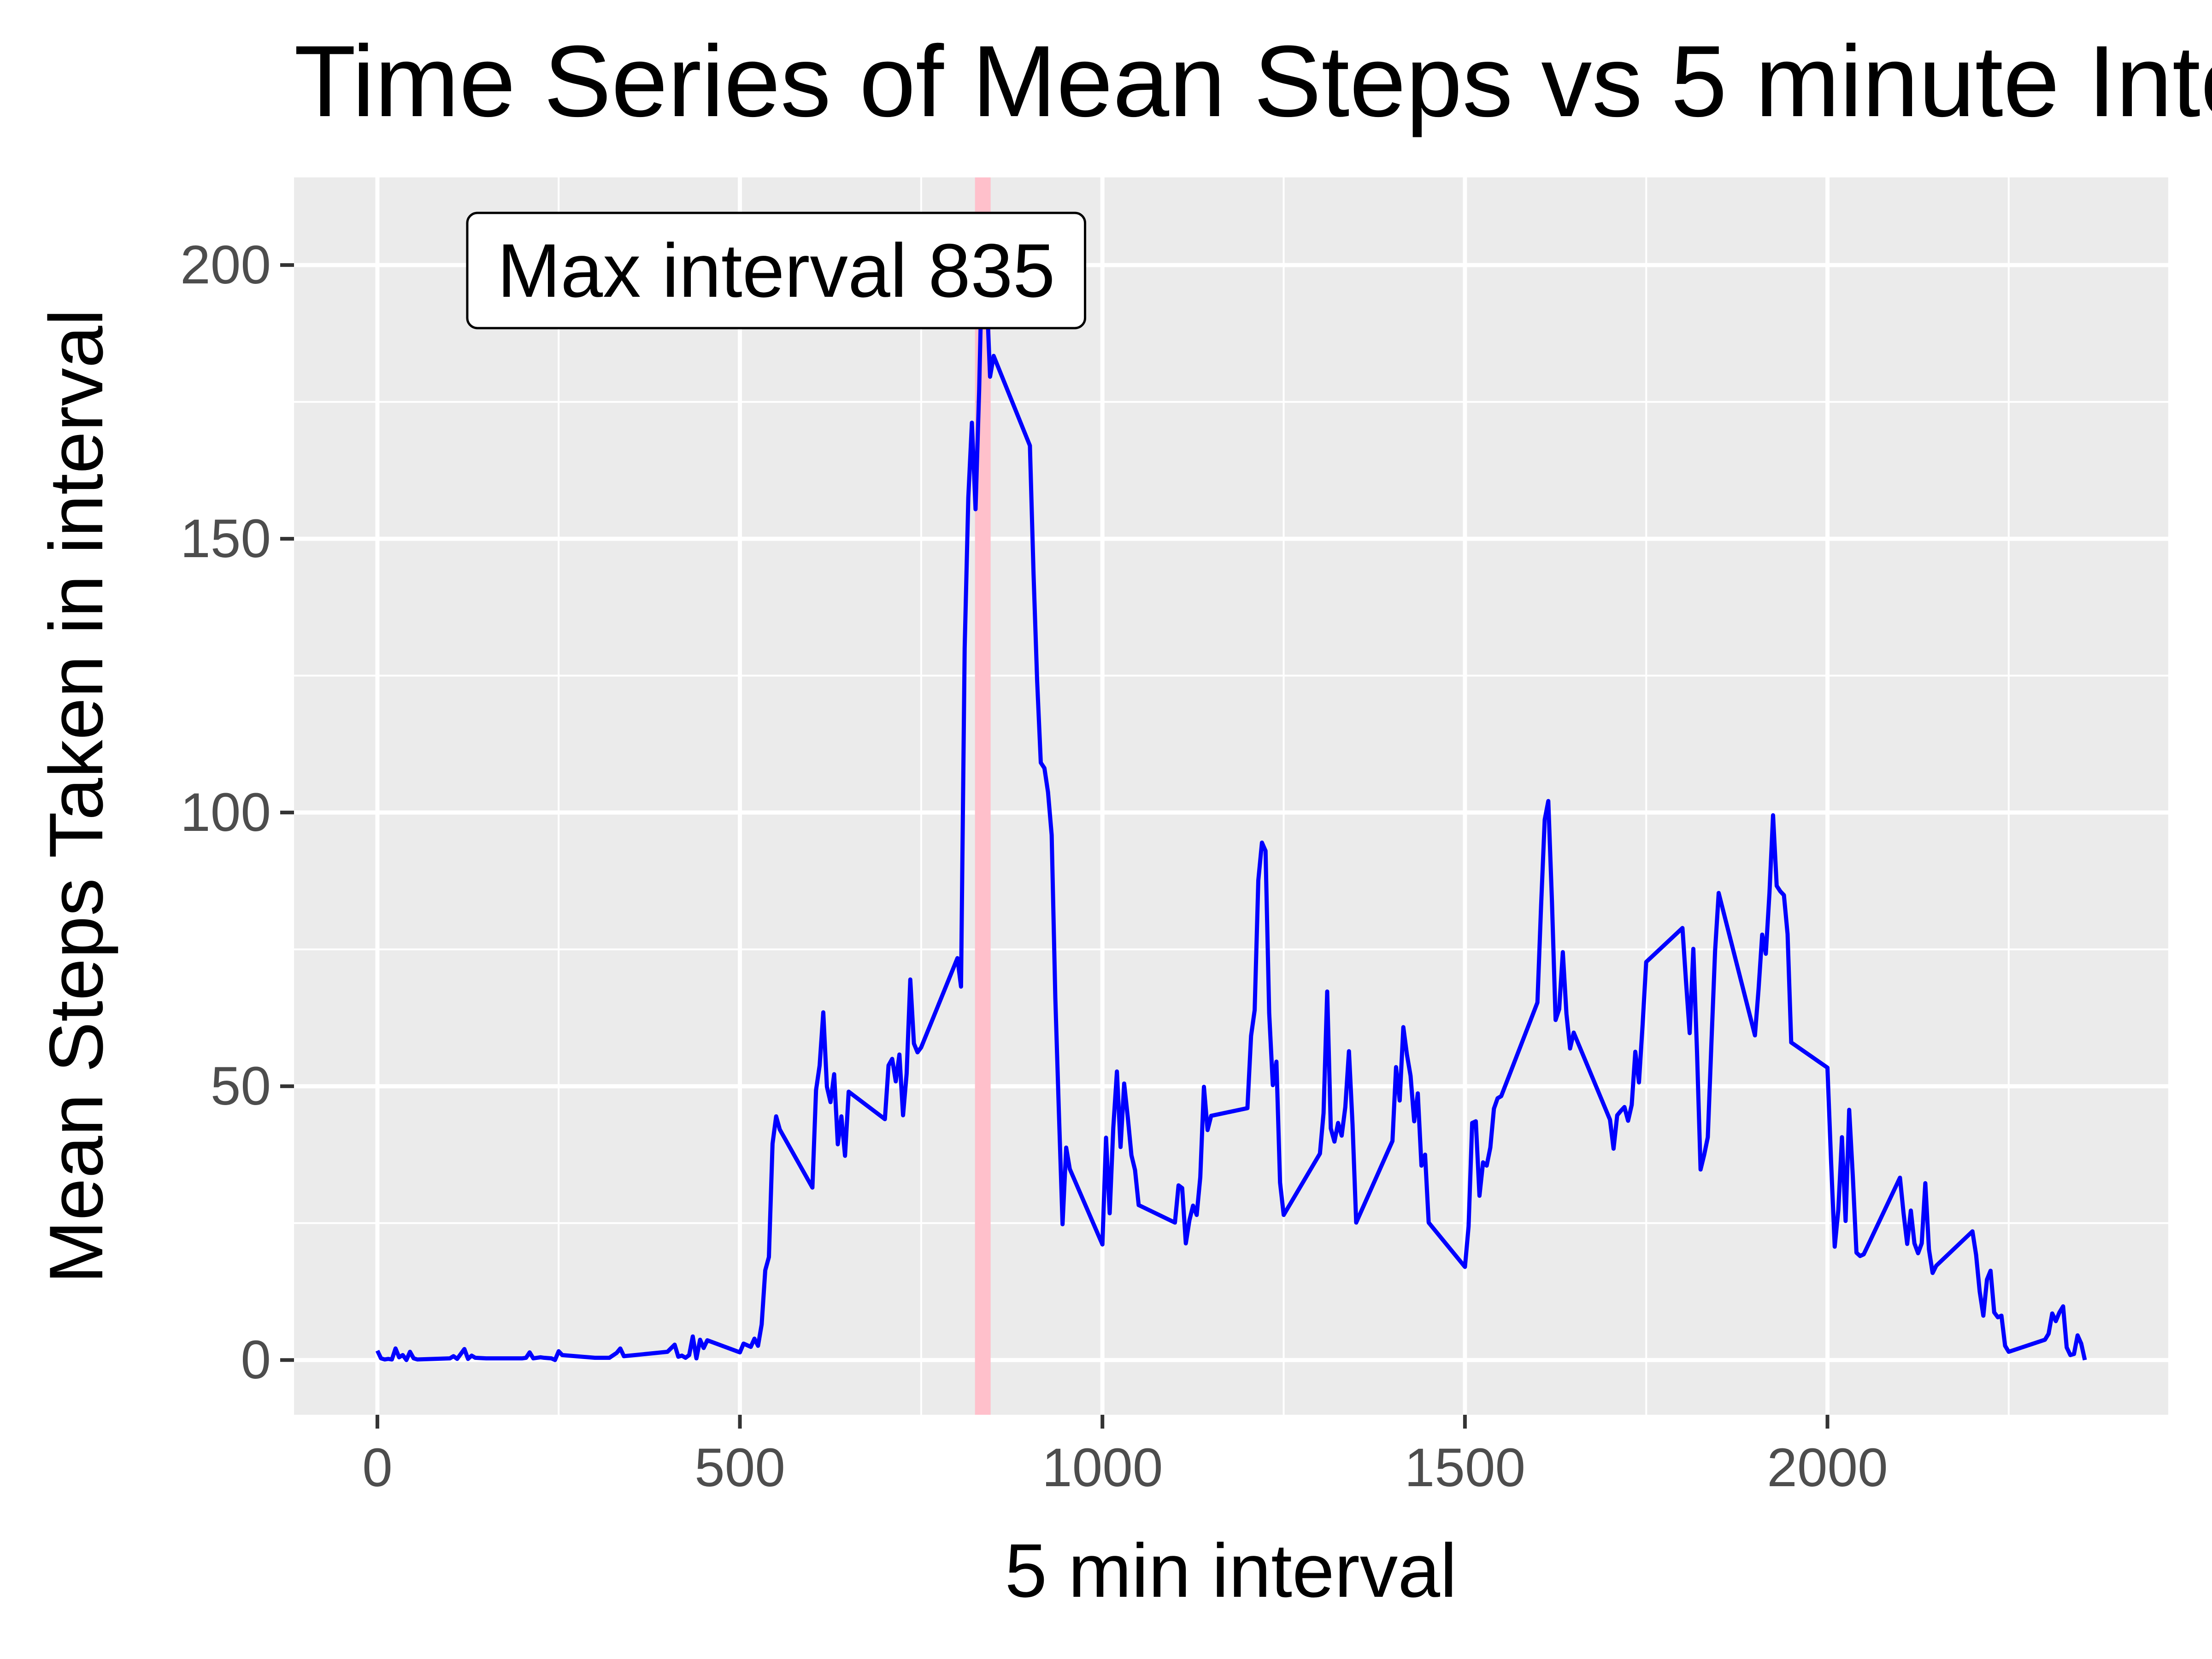 The image size is (2212, 1659). I want to click on annotation: Max interval 835, so click(776, 270).